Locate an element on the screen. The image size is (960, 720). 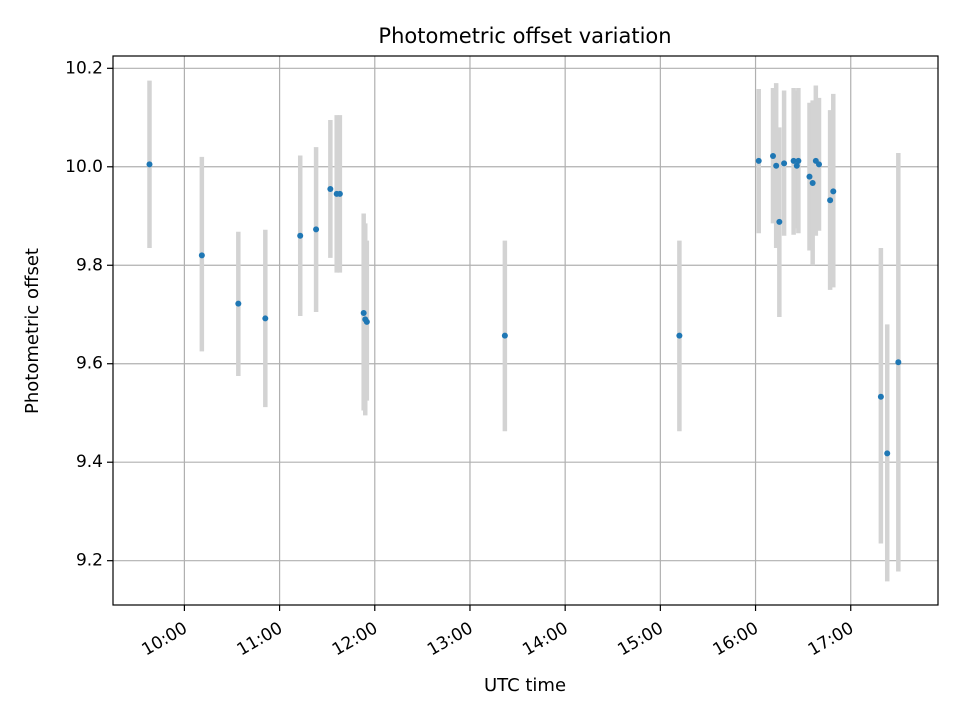
y-tick-label: 9.6 is located at coordinates (89, 364).